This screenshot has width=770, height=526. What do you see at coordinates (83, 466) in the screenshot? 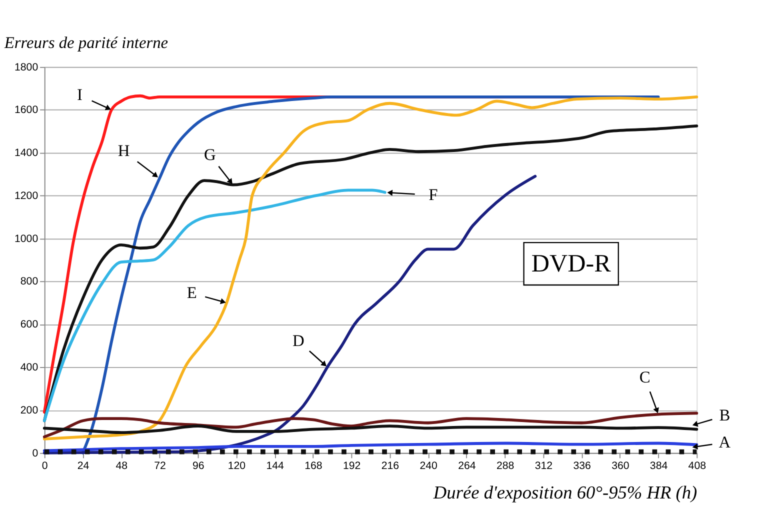
I see `x-tick-label: 24` at bounding box center [83, 466].